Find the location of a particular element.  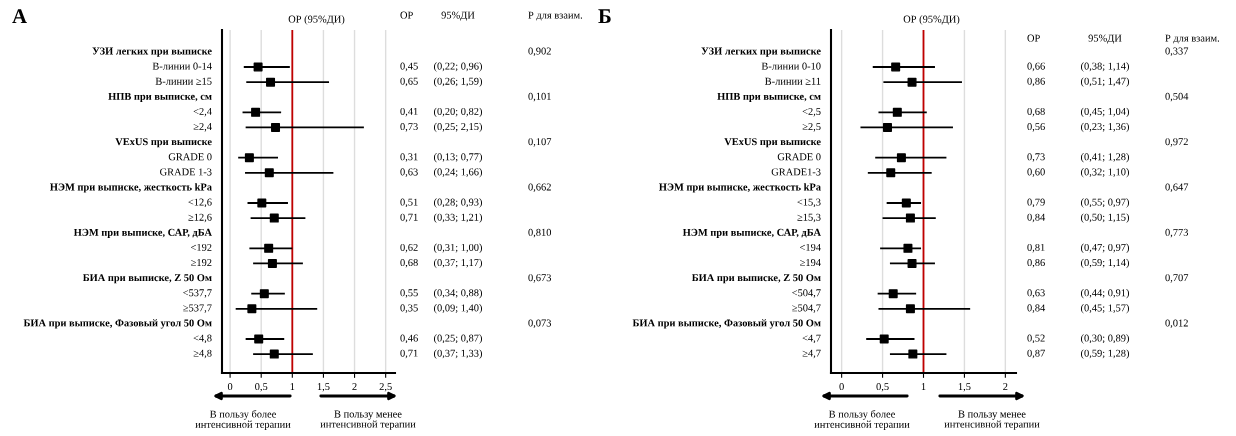

text: (0,23; 1,36) is located at coordinates (1105, 127).